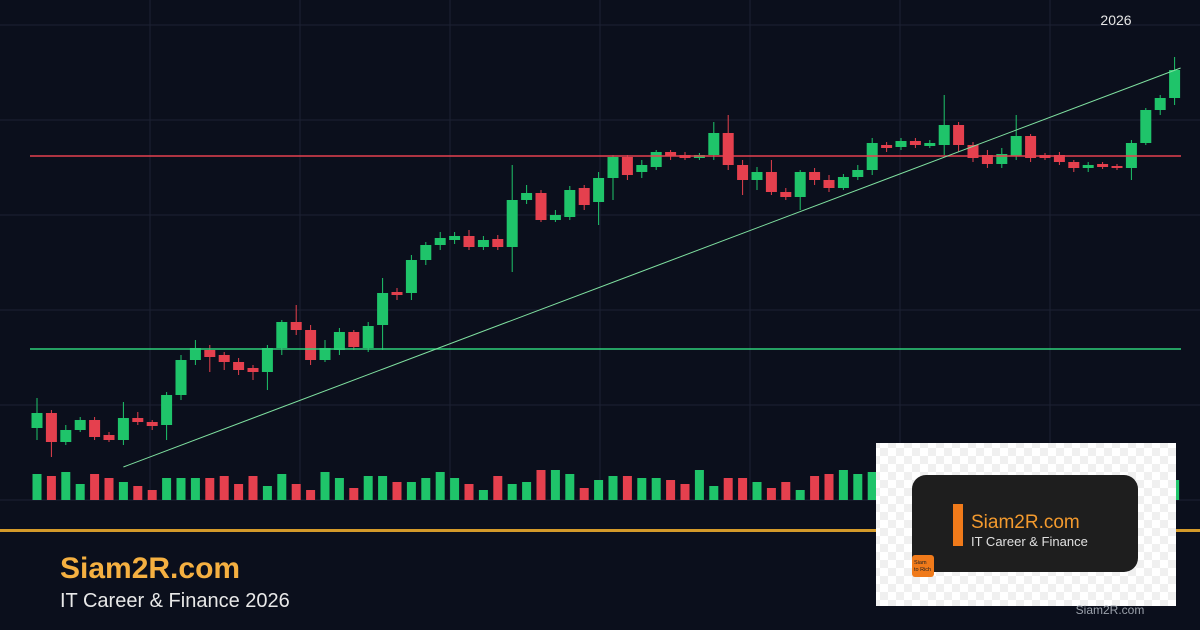  Describe the element at coordinates (175, 601) in the screenshot. I see `footer-tagline: IT Career & Finance 2026` at that location.